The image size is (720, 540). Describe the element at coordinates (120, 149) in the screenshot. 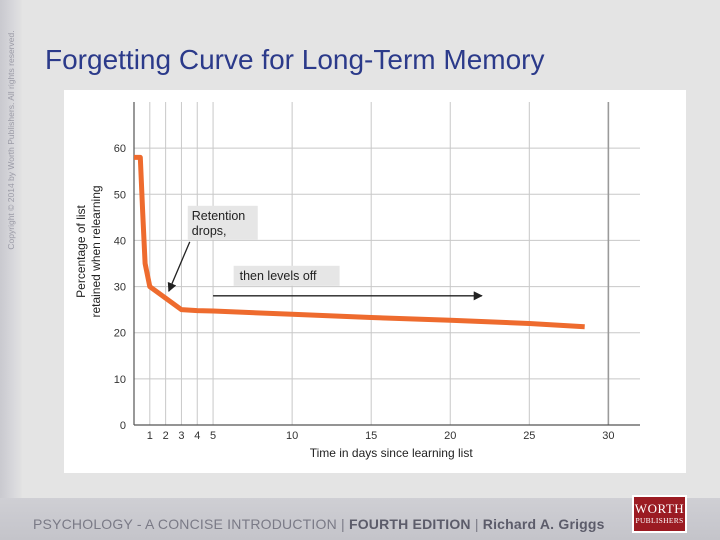

I see `y-tick-label: 60` at that location.